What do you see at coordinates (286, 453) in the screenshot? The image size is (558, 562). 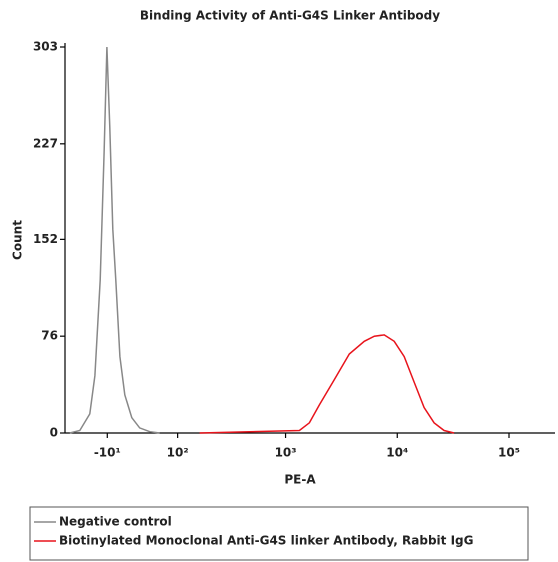 I see `x-tick-label: 10³` at bounding box center [286, 453].